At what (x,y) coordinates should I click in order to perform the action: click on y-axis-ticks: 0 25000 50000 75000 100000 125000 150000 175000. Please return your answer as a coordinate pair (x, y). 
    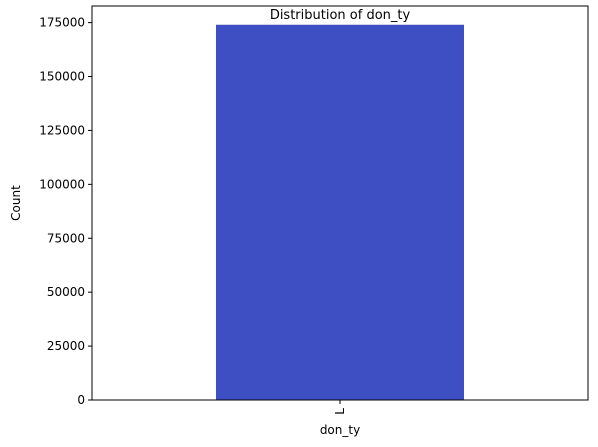
    Looking at the image, I should click on (65, 211).